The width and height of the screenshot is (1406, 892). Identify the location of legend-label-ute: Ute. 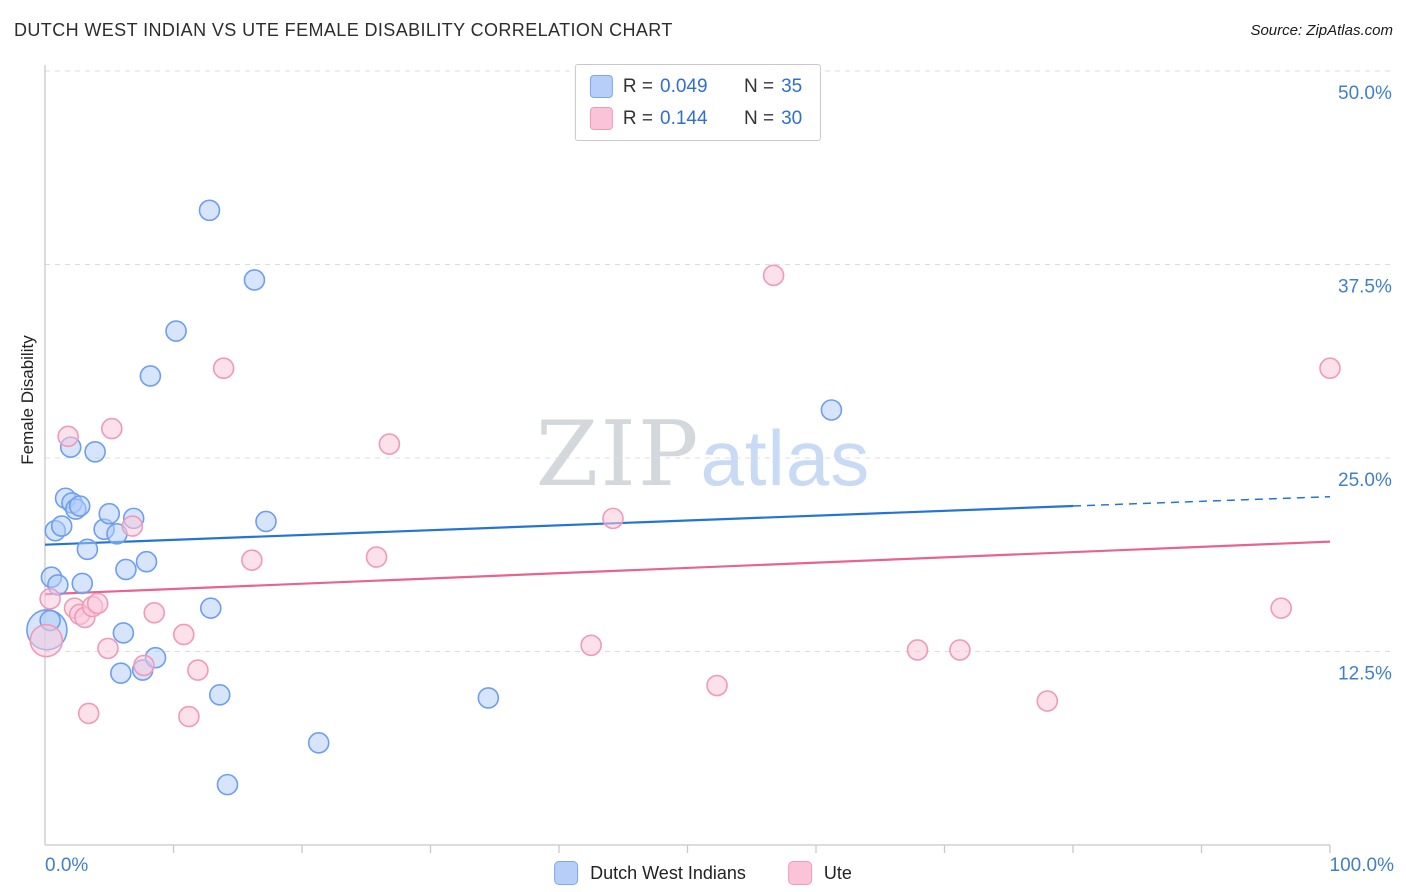
(837, 872).